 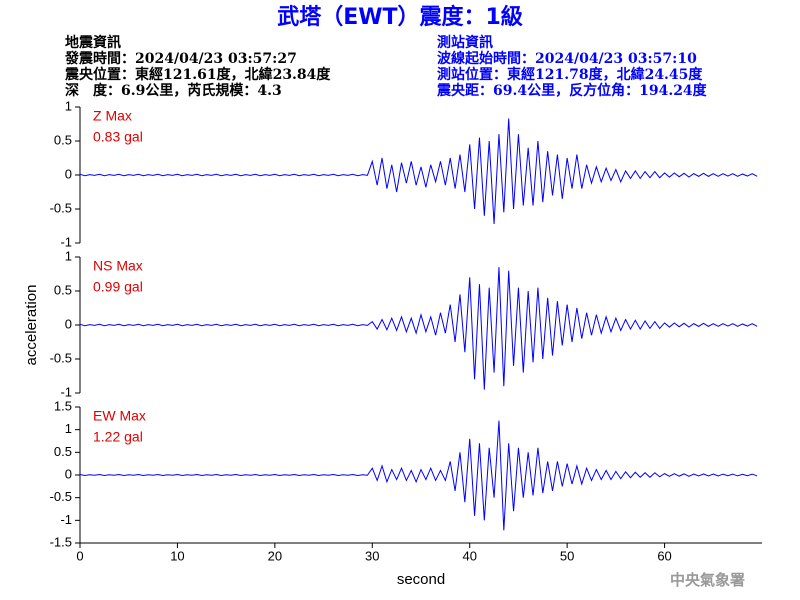 What do you see at coordinates (567, 555) in the screenshot?
I see `x-tick-label: 50` at bounding box center [567, 555].